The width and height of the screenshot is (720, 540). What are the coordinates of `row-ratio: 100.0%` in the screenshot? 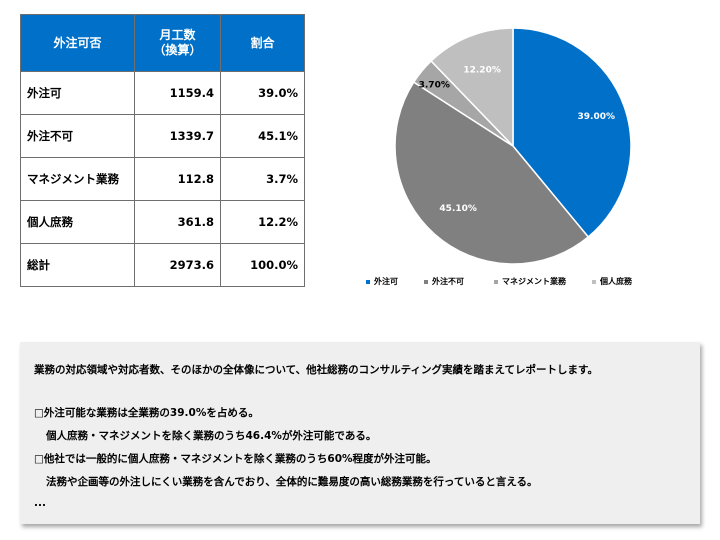 It's located at (262, 265).